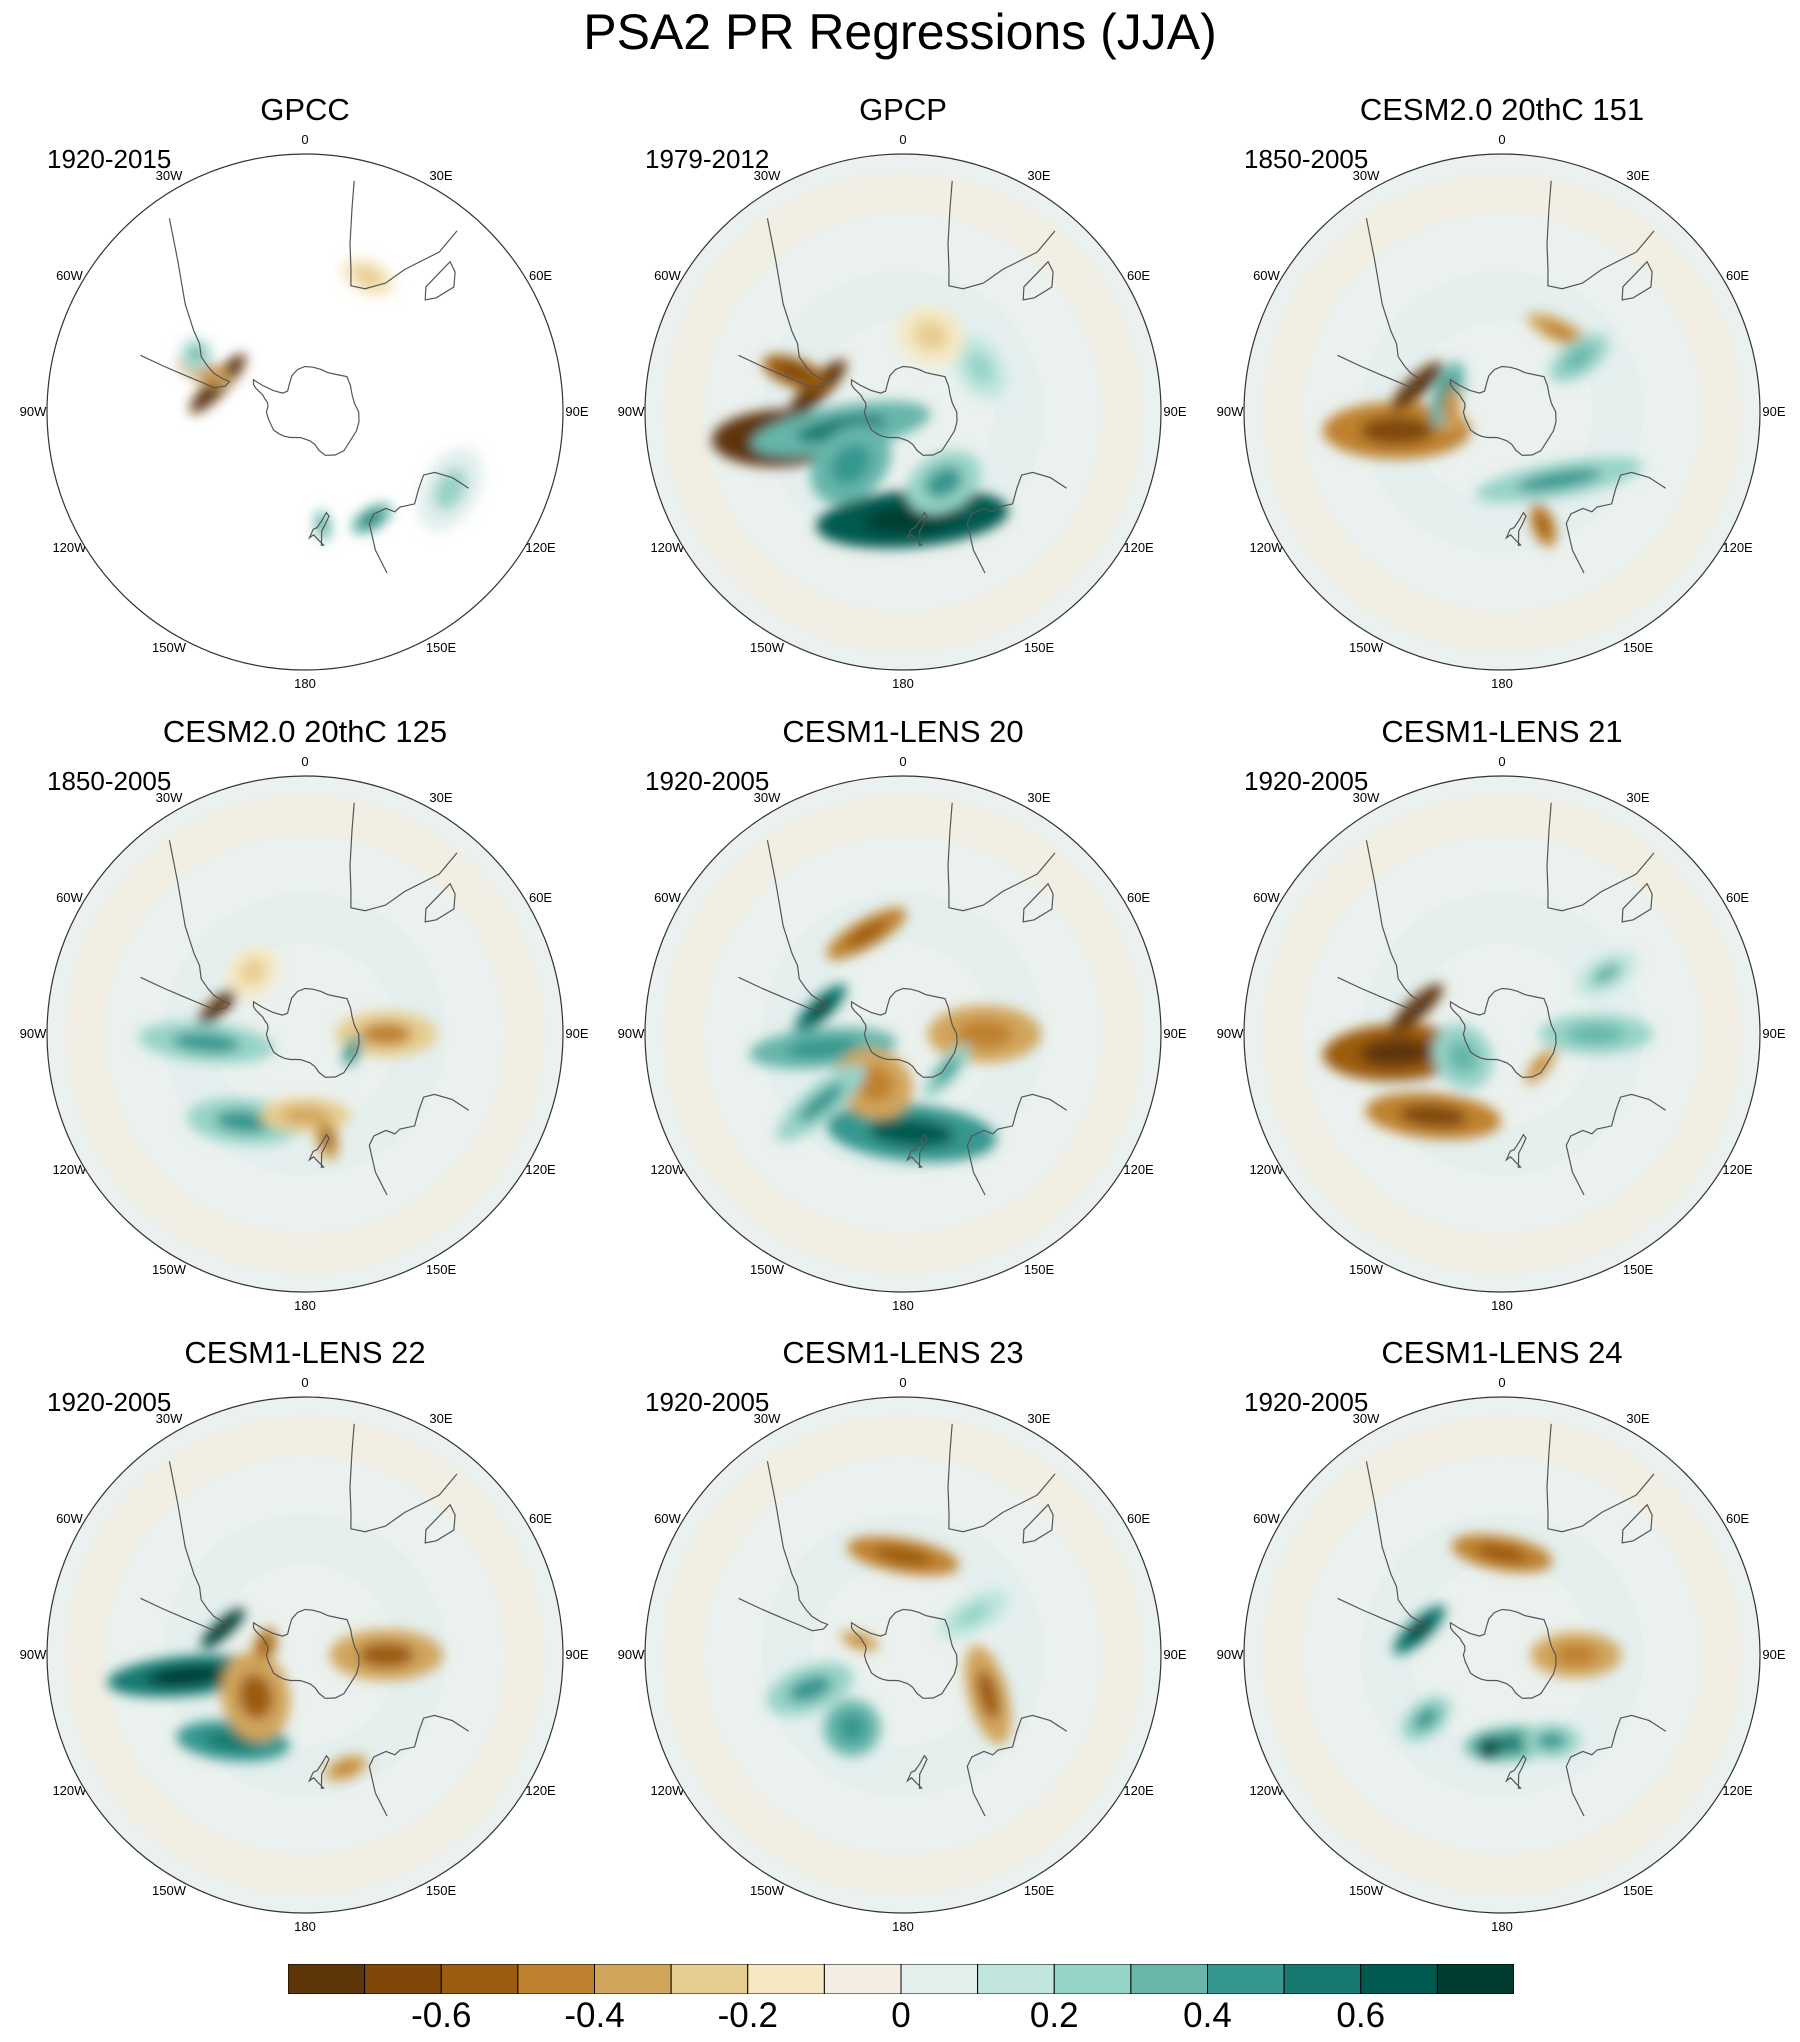  What do you see at coordinates (1306, 781) in the screenshot?
I see `panel-period: 1920-2005` at bounding box center [1306, 781].